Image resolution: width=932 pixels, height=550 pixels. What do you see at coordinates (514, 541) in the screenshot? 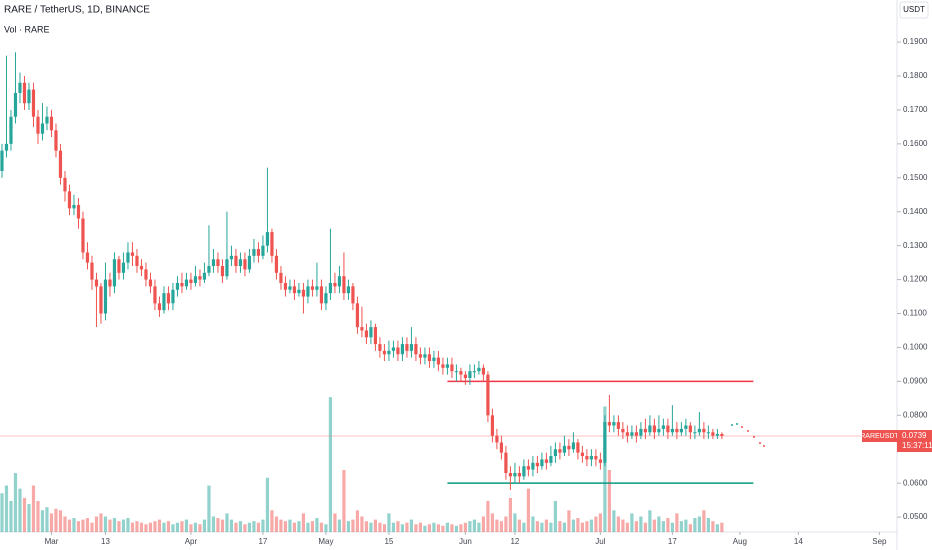
I see `x-tick-label: 12` at bounding box center [514, 541].